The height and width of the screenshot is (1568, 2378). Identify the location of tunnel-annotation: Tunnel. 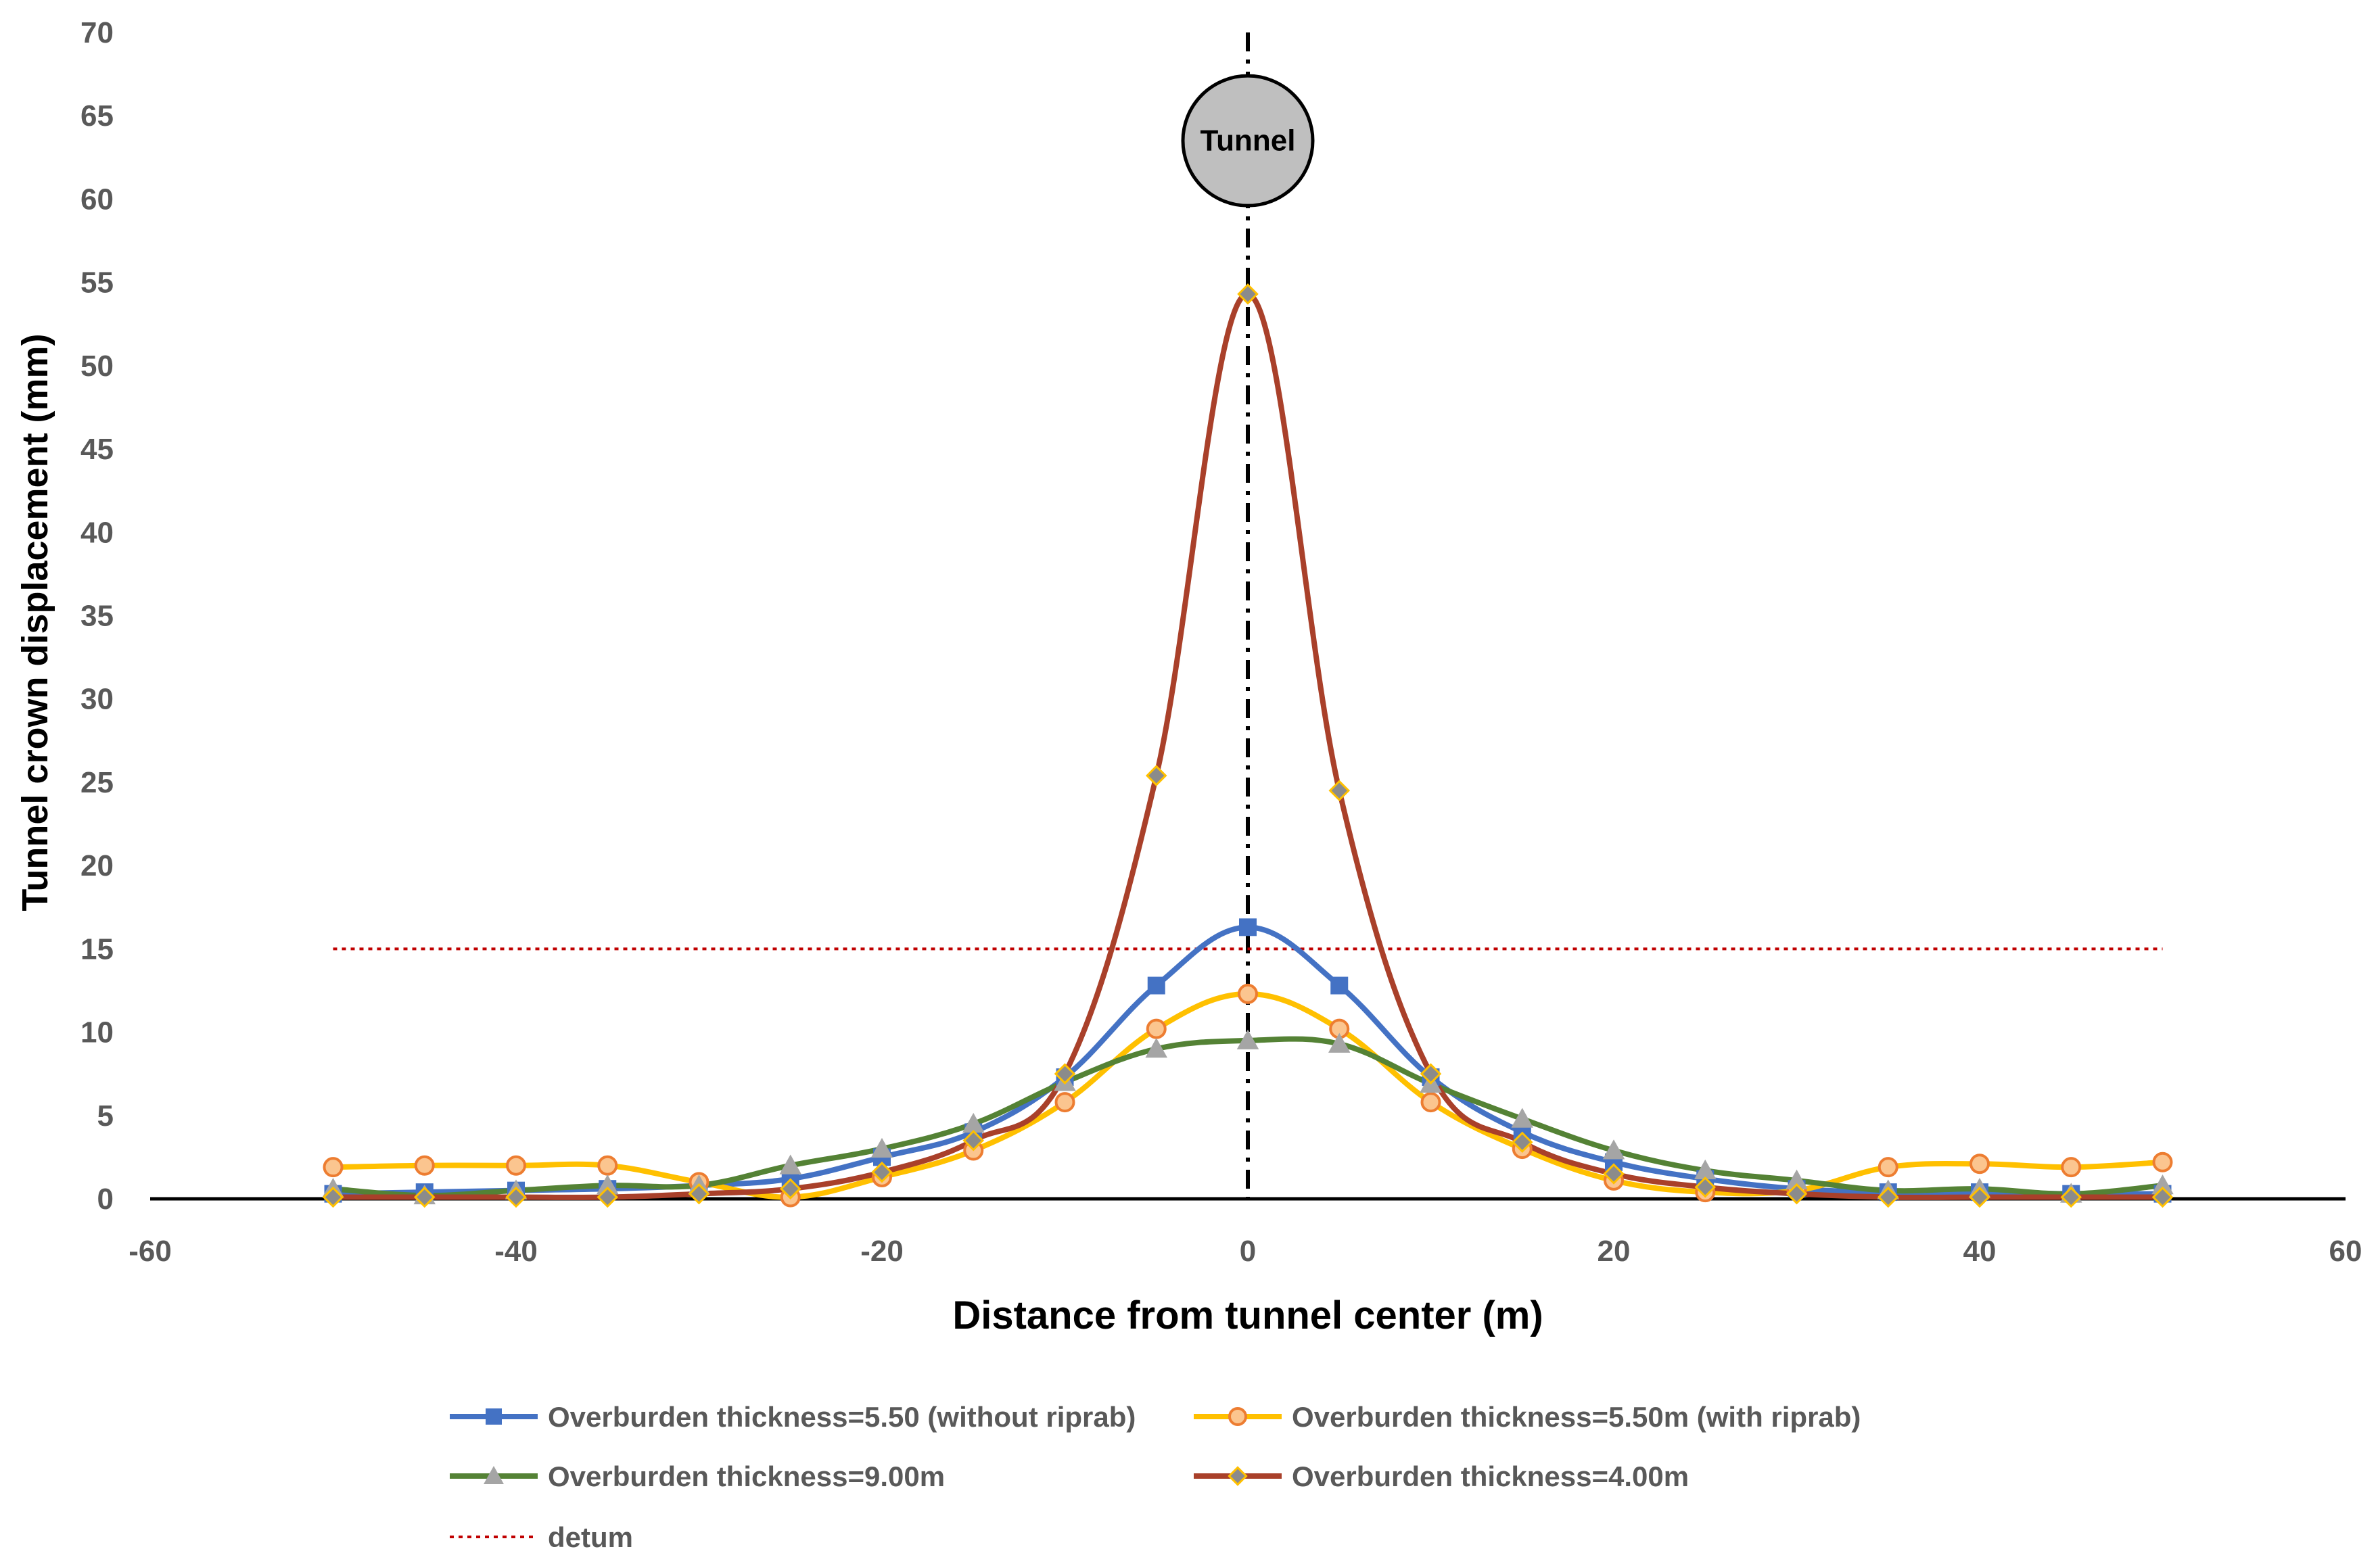
(1248, 141).